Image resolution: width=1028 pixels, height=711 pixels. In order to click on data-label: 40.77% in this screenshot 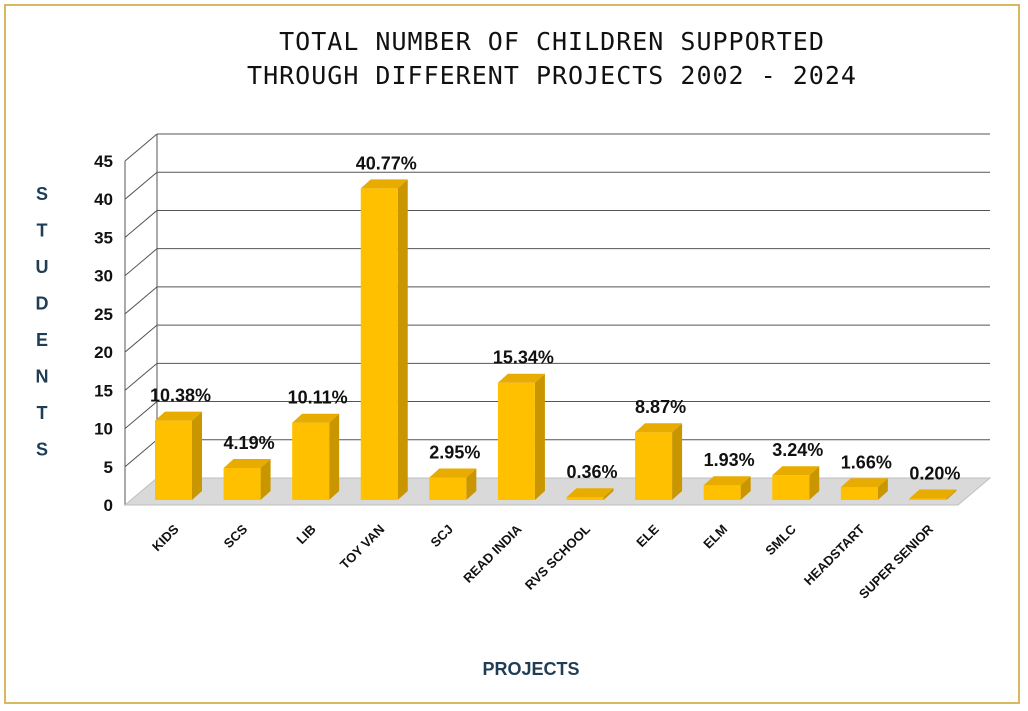, I will do `click(386, 163)`.